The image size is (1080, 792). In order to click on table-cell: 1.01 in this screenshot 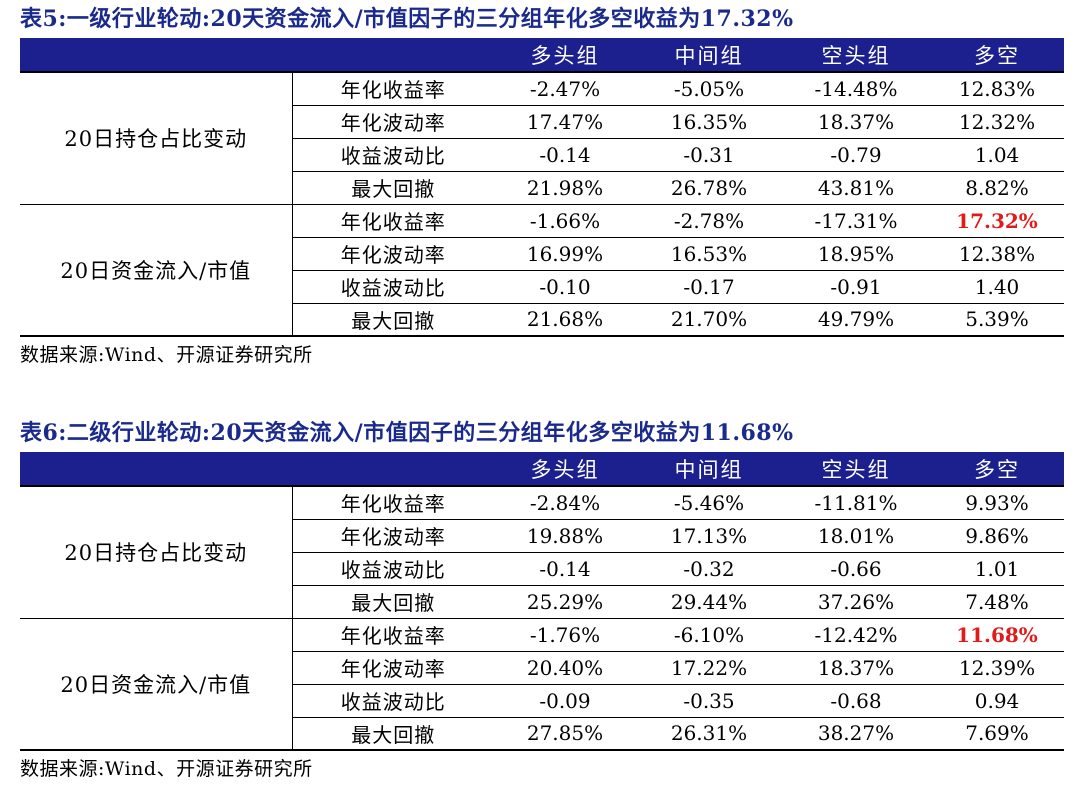, I will do `click(997, 569)`.